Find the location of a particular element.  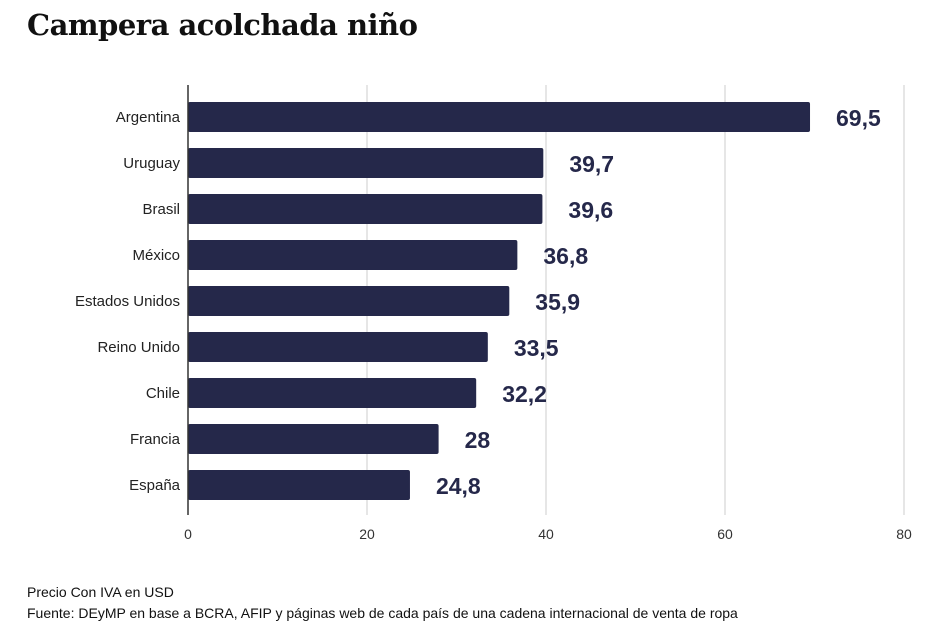

category-label: Argentina is located at coordinates (148, 117).